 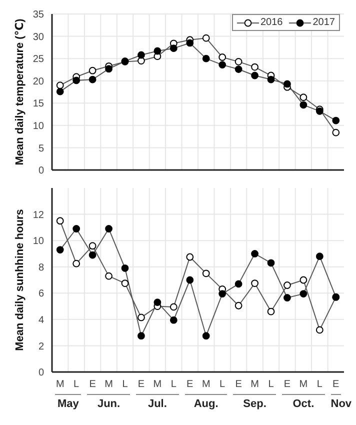 What do you see at coordinates (20, 280) in the screenshot?
I see `y-axis-title: Mean daily sunhhine hours` at bounding box center [20, 280].